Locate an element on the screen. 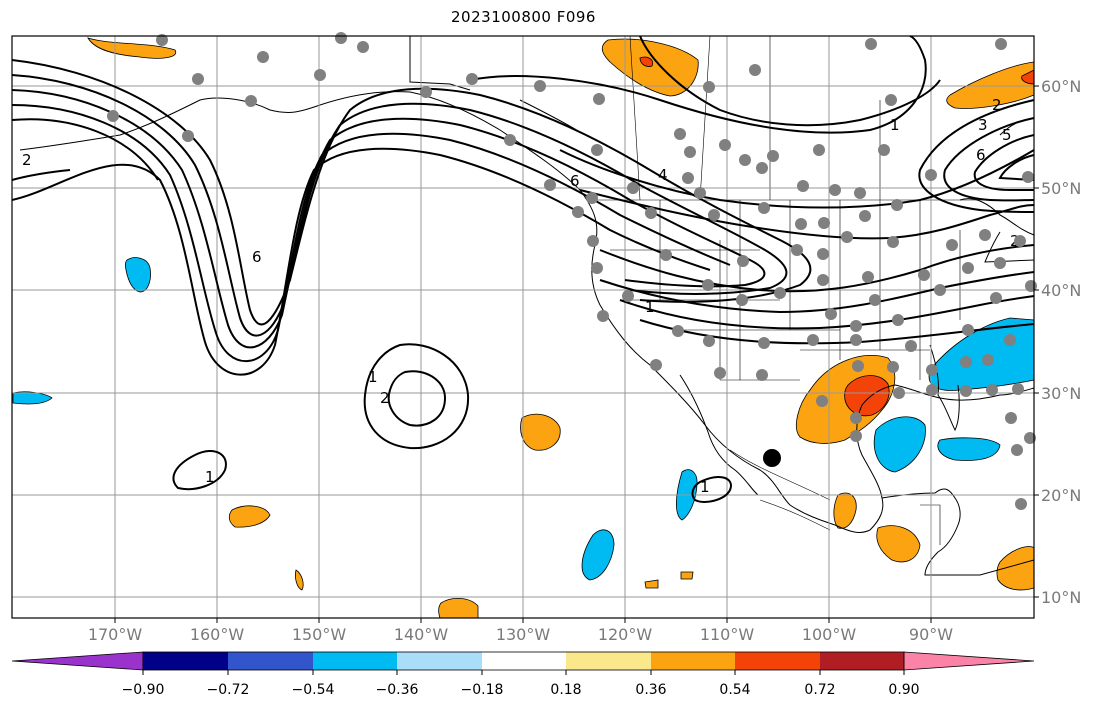 Image resolution: width=1102 pixels, height=710 pixels. lon-label: 130°W is located at coordinates (523, 634).